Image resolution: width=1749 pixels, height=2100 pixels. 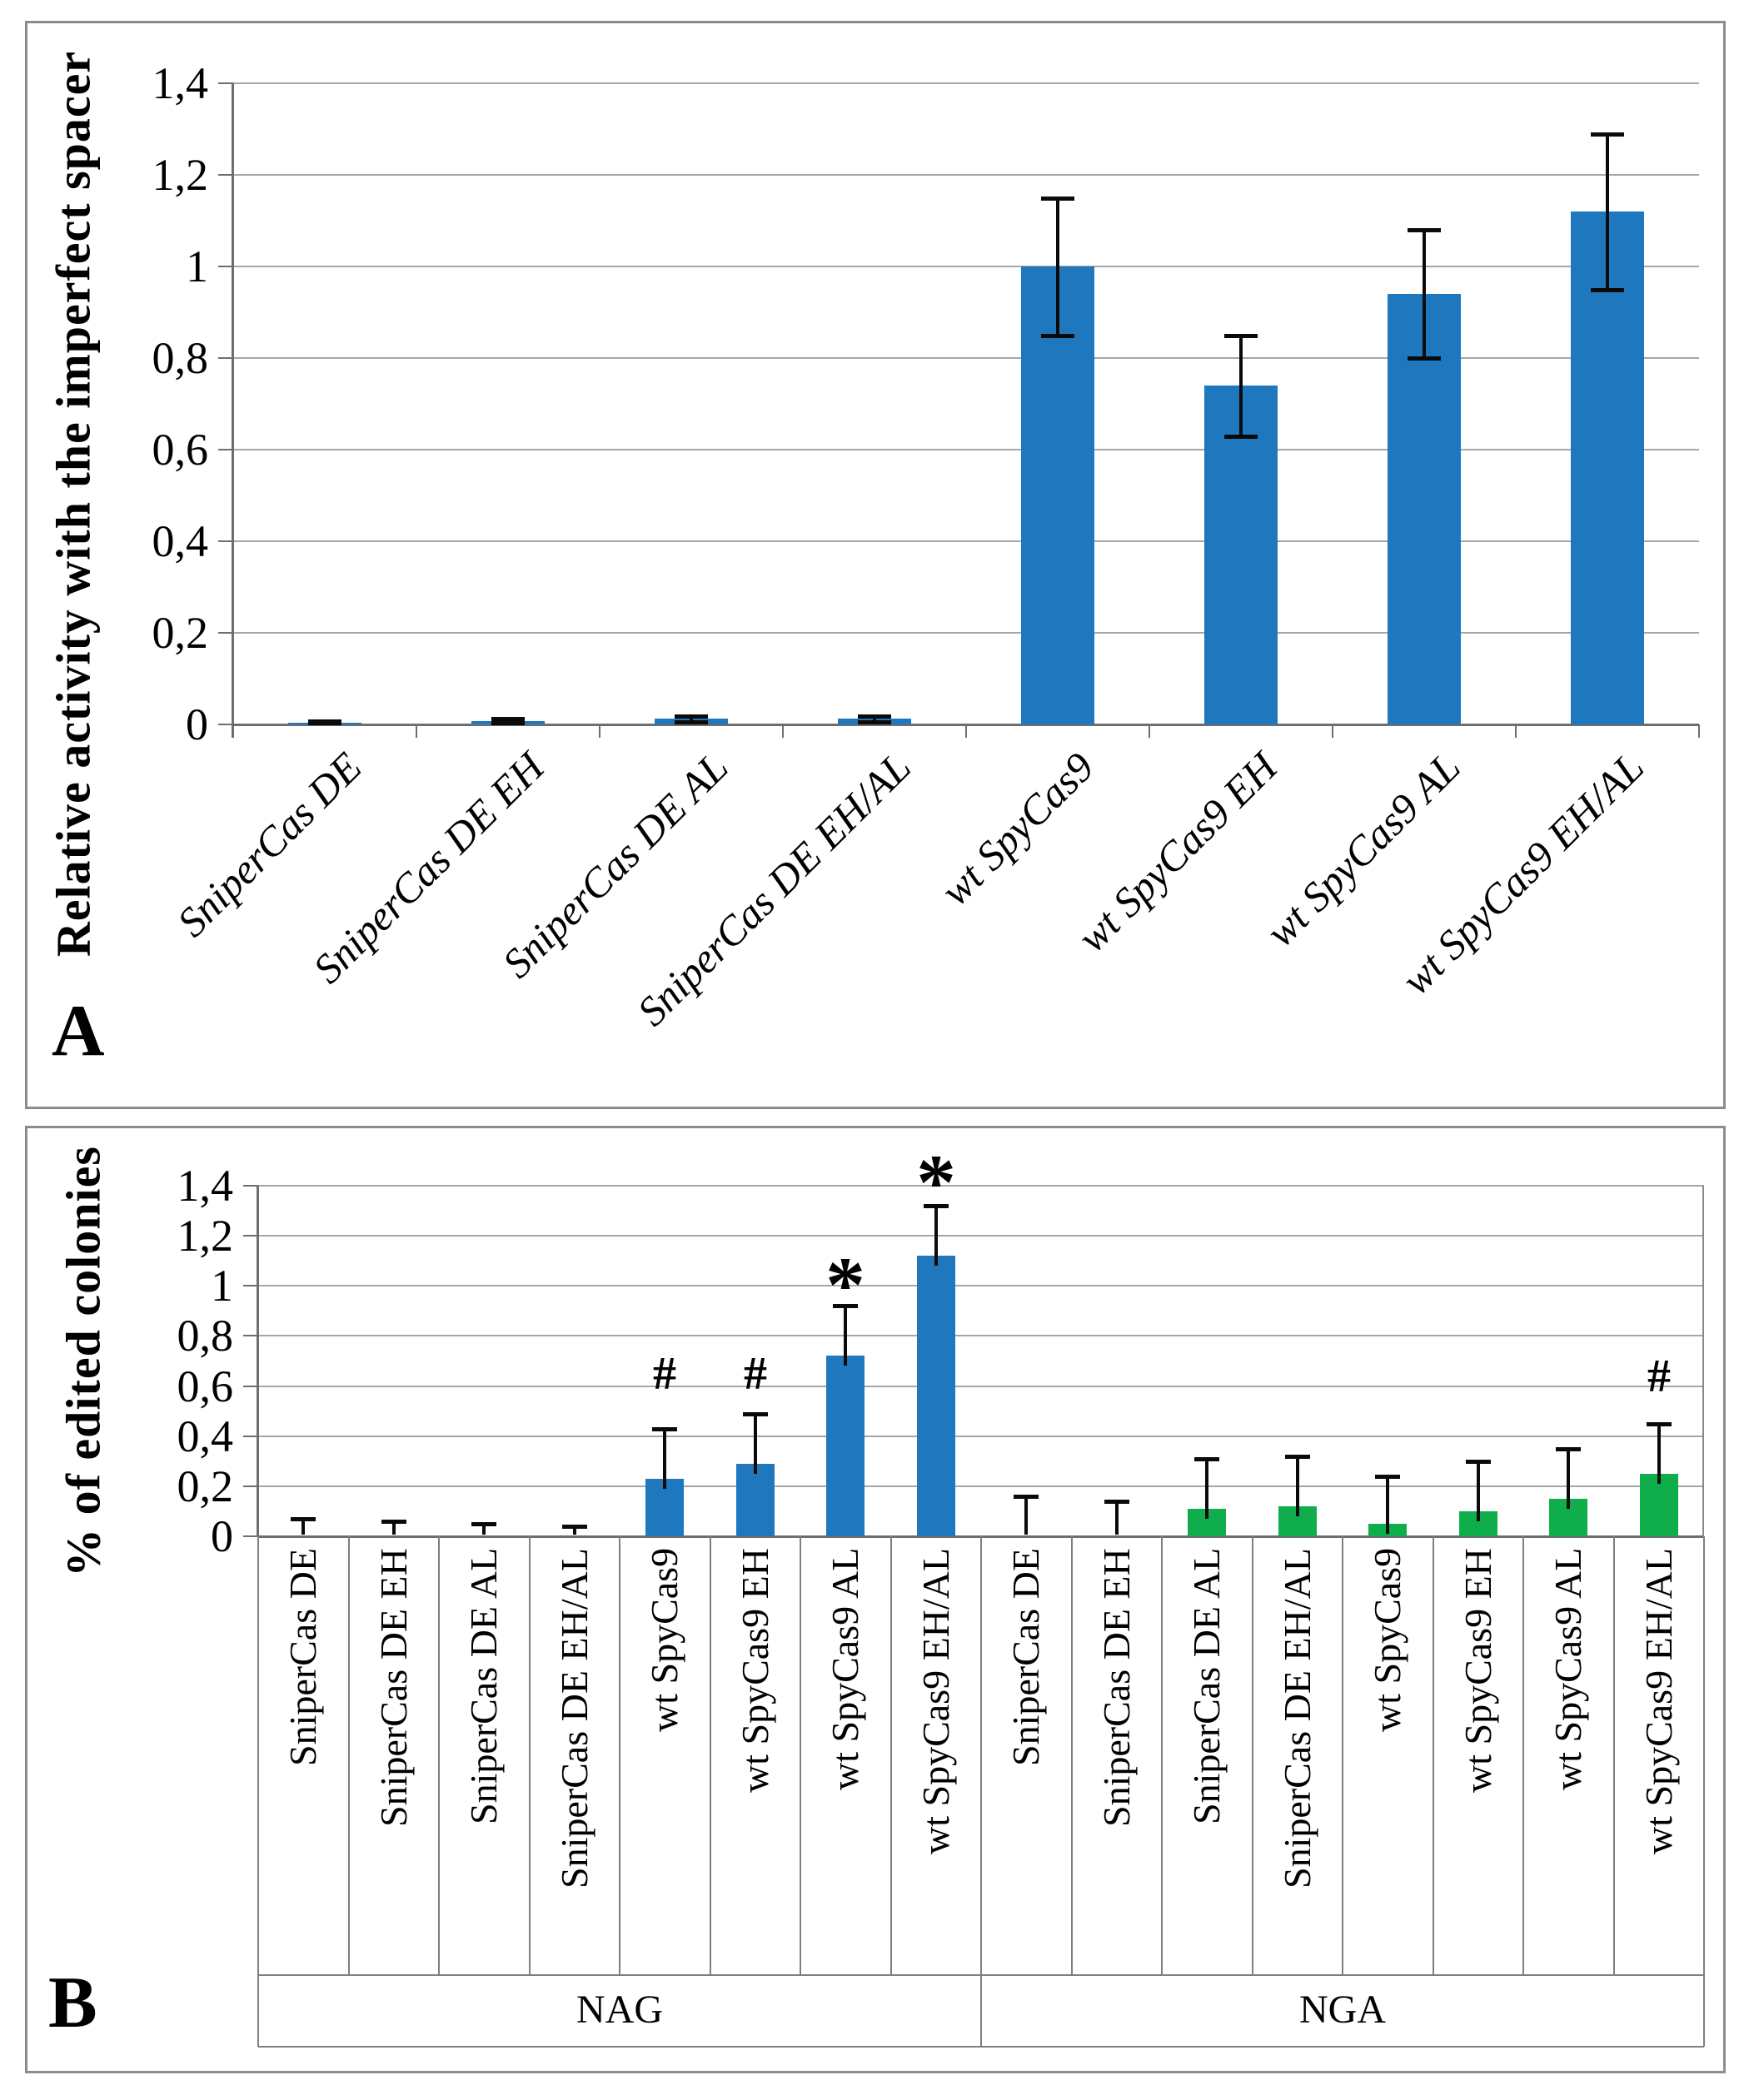 What do you see at coordinates (394, 1687) in the screenshot?
I see `x-category-label-nag-snipercas-de-eh: SniperCas DE EH` at bounding box center [394, 1687].